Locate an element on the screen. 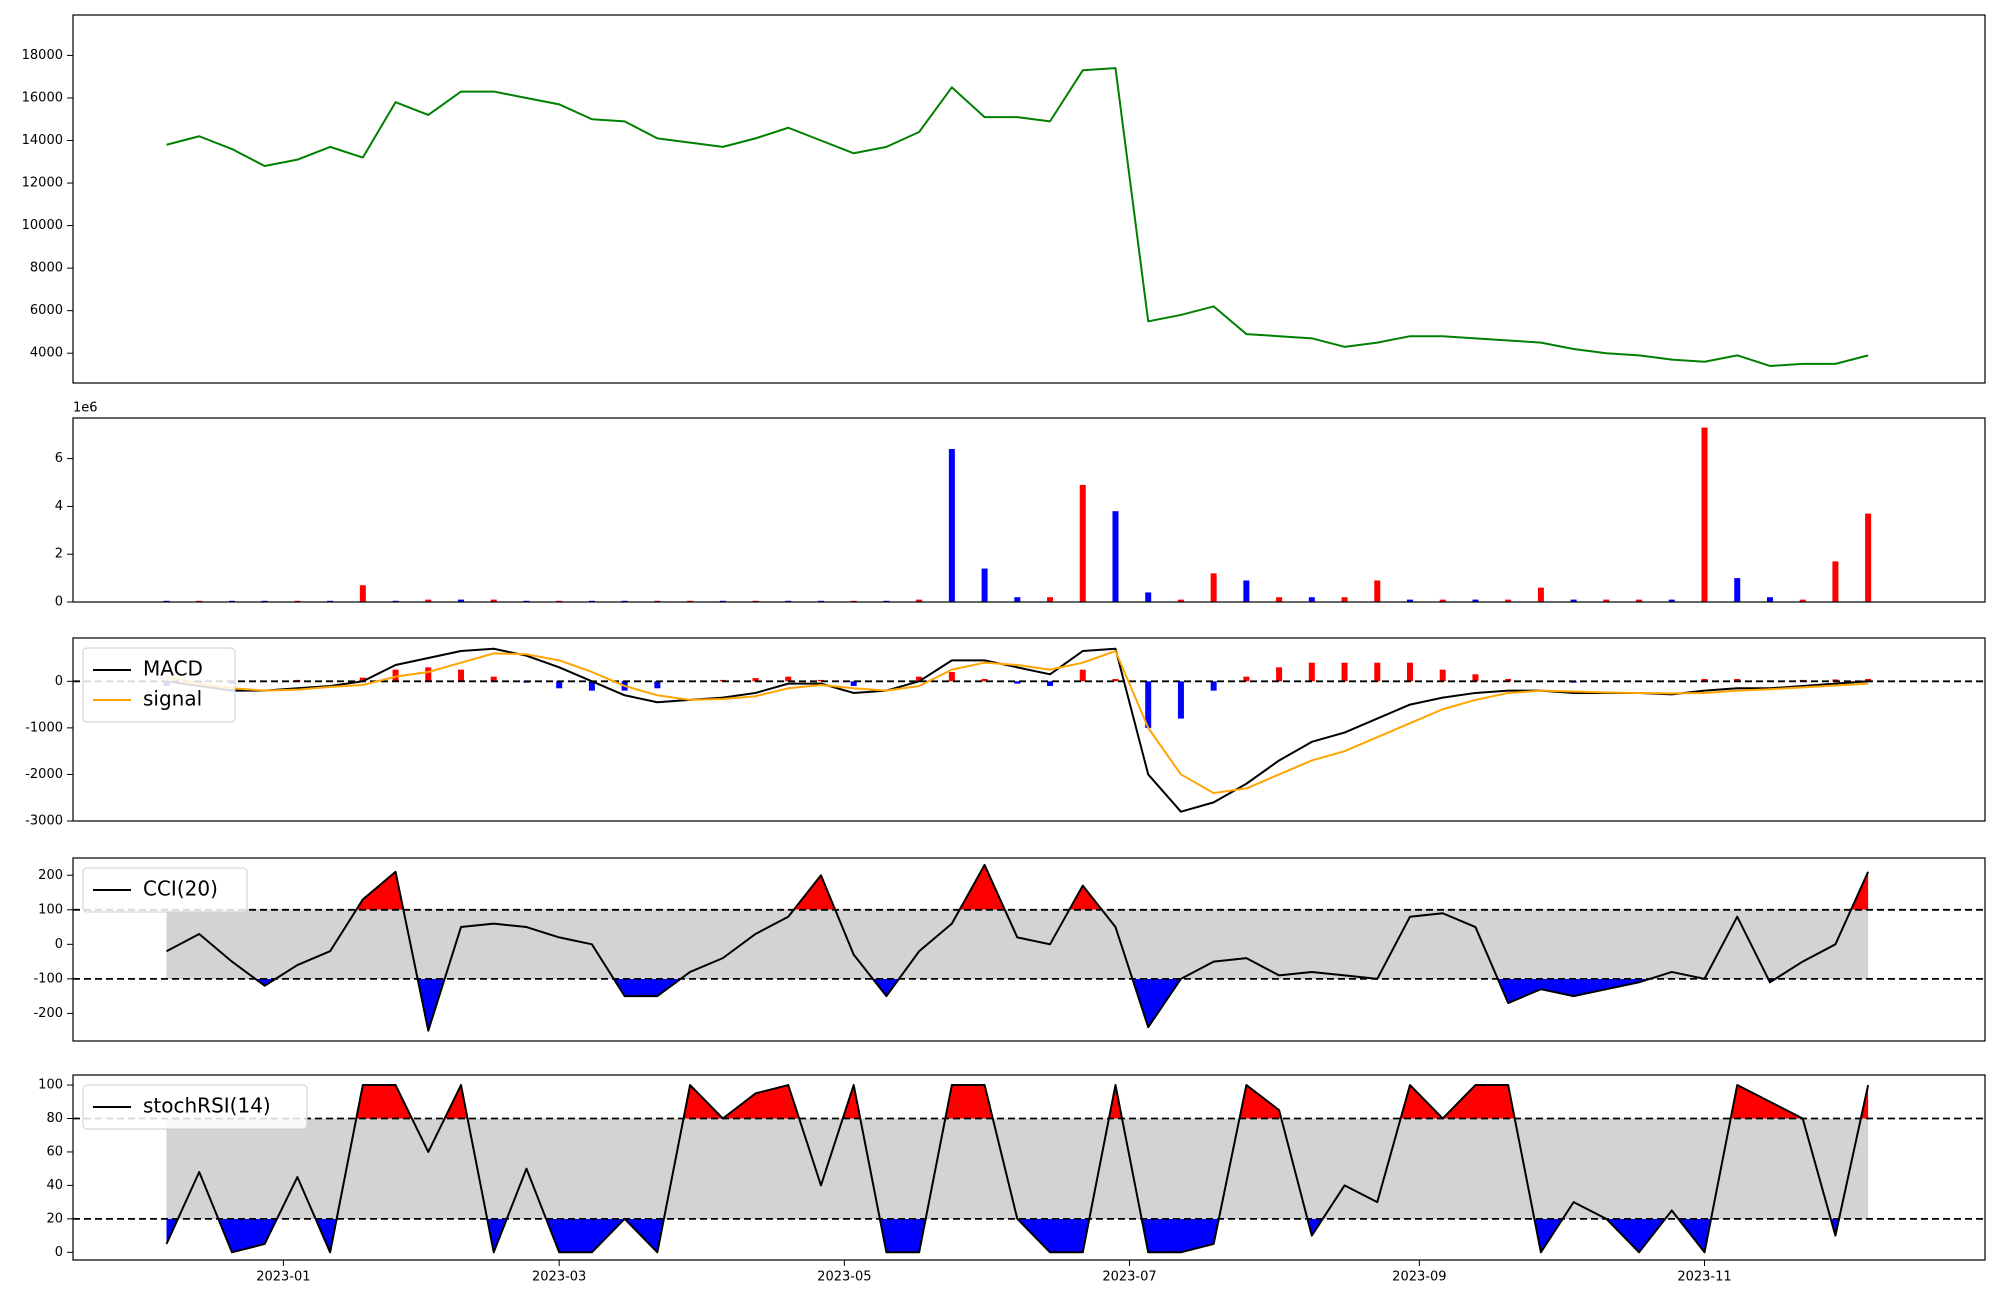 This screenshot has height=1304, width=2000. y-tick-label: 2 is located at coordinates (59, 554).